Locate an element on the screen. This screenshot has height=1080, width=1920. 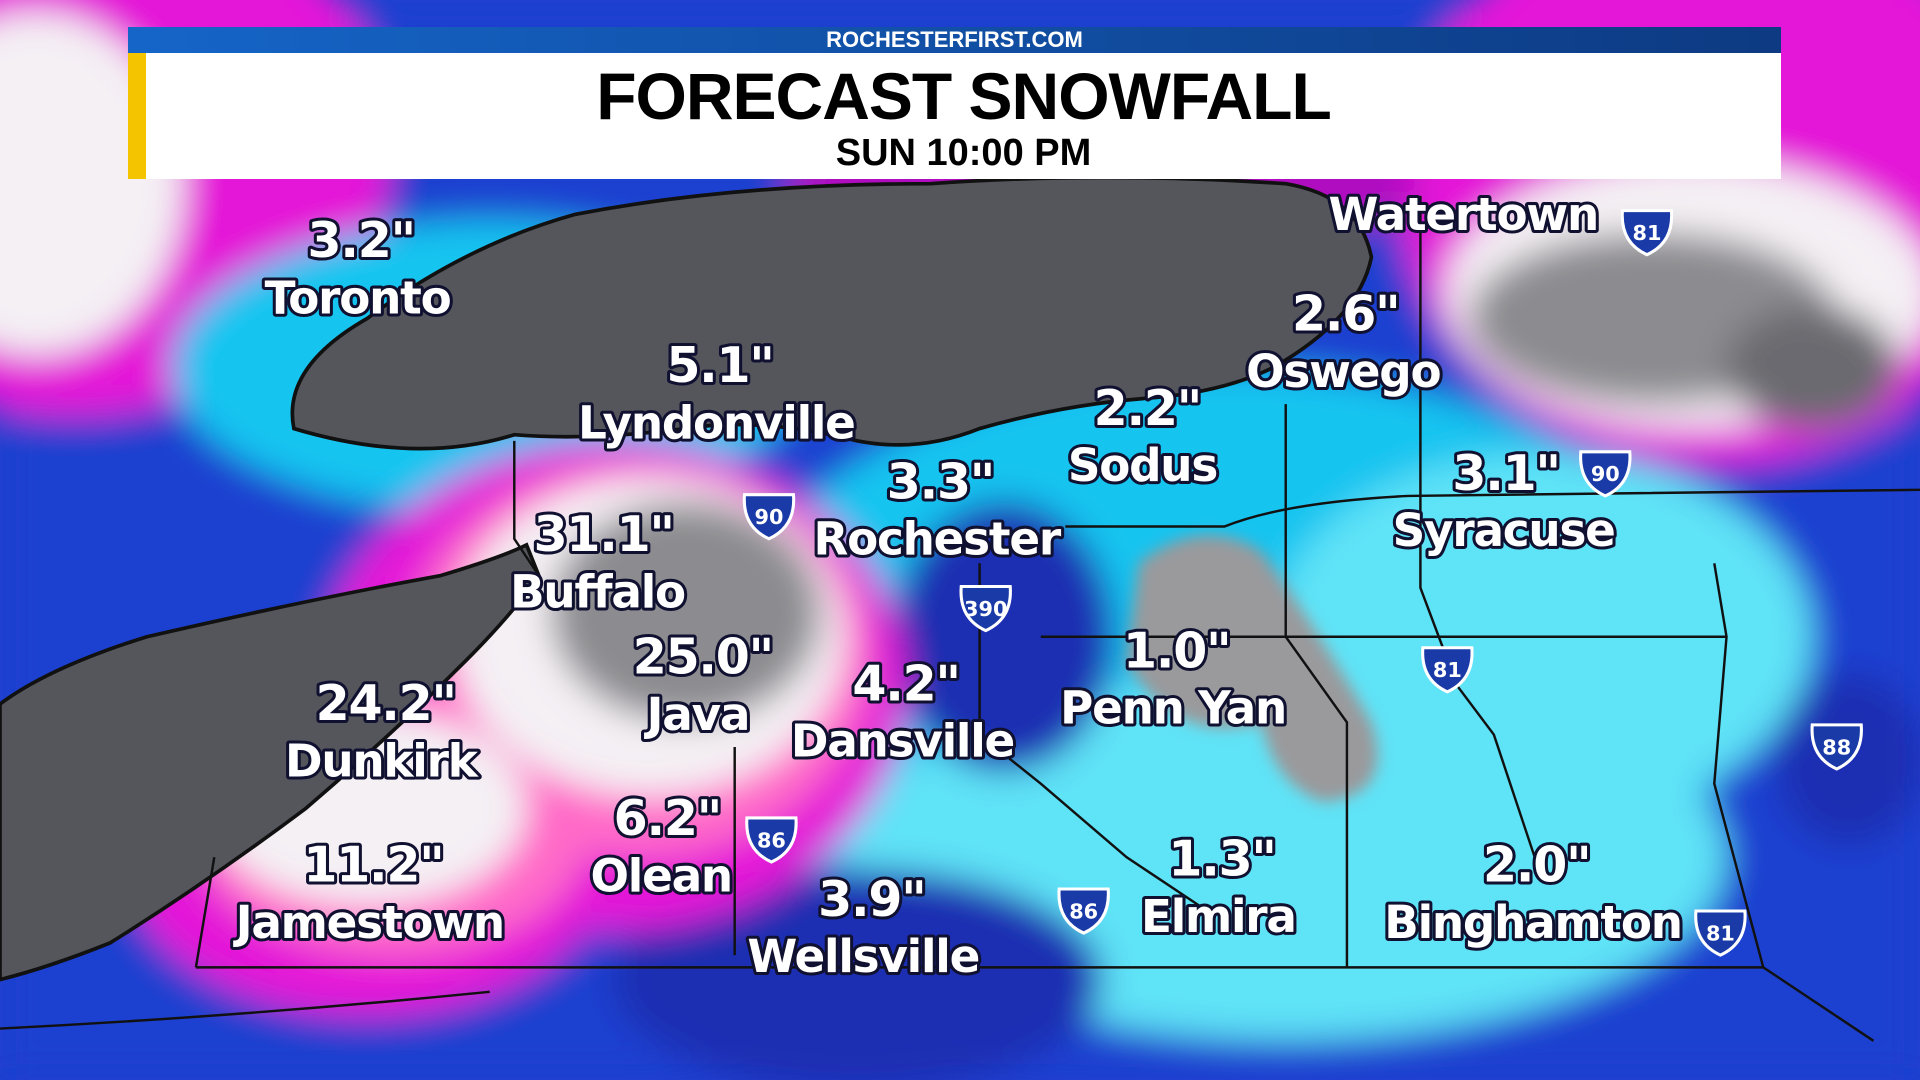
interstate-81-shield-north: 81 is located at coordinates (1647, 233).